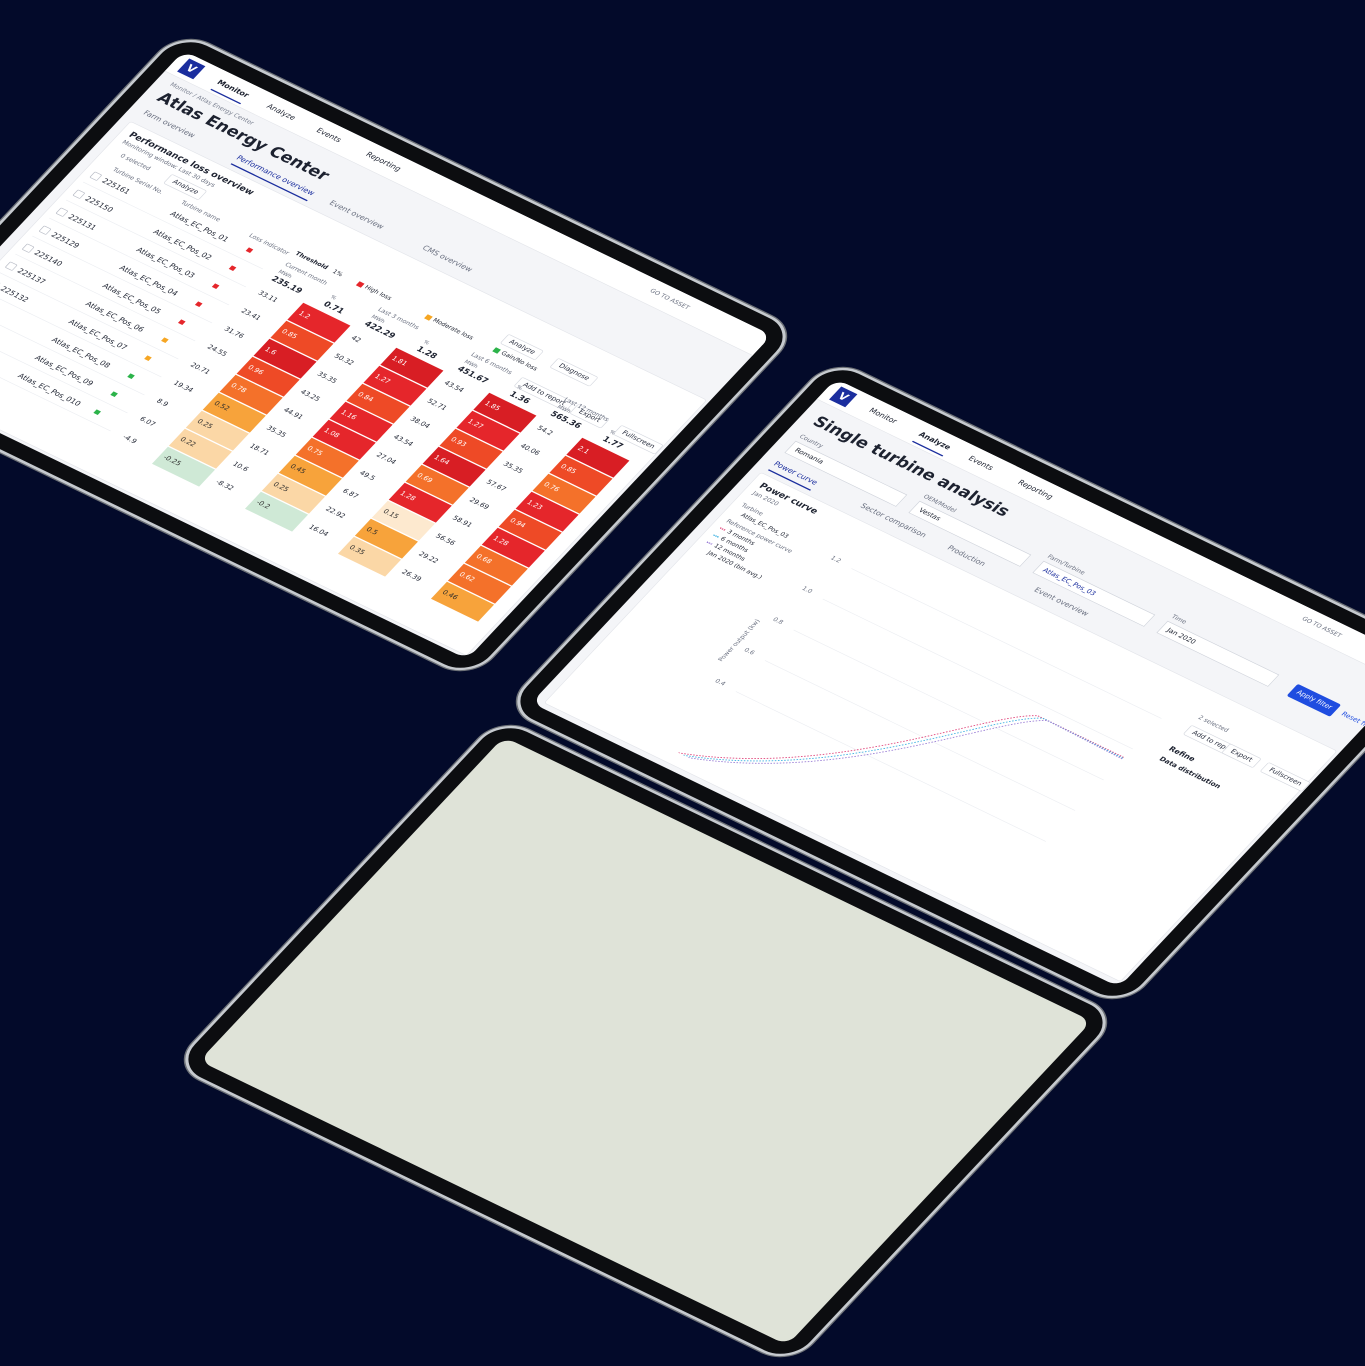 The height and width of the screenshot is (1366, 1365). I want to click on mwh-value: 24.55, so click(217, 350).